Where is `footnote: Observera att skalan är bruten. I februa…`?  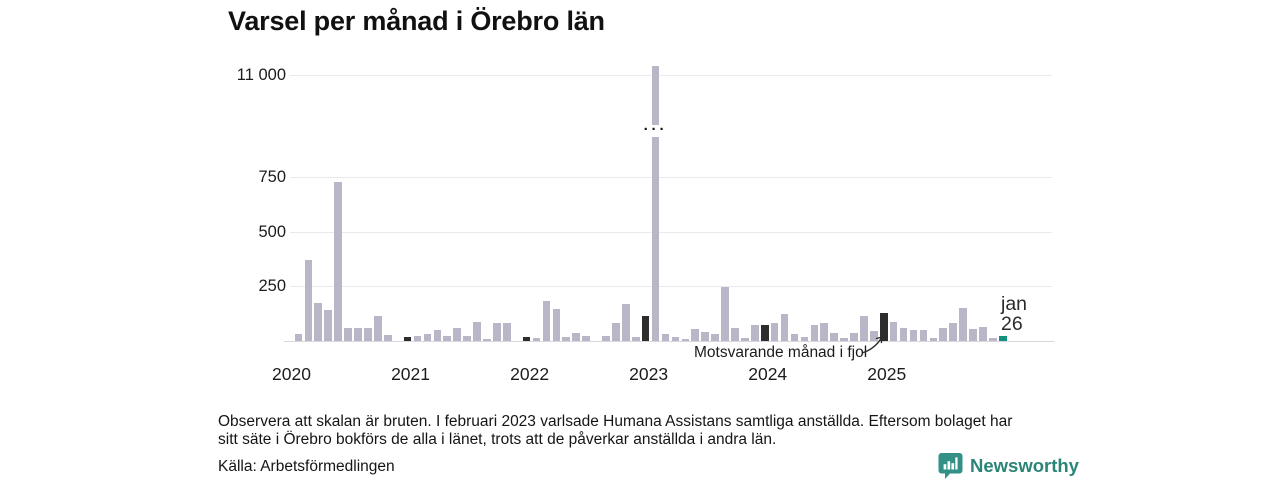
footnote: Observera att skalan är bruten. I februa… is located at coordinates (668, 430).